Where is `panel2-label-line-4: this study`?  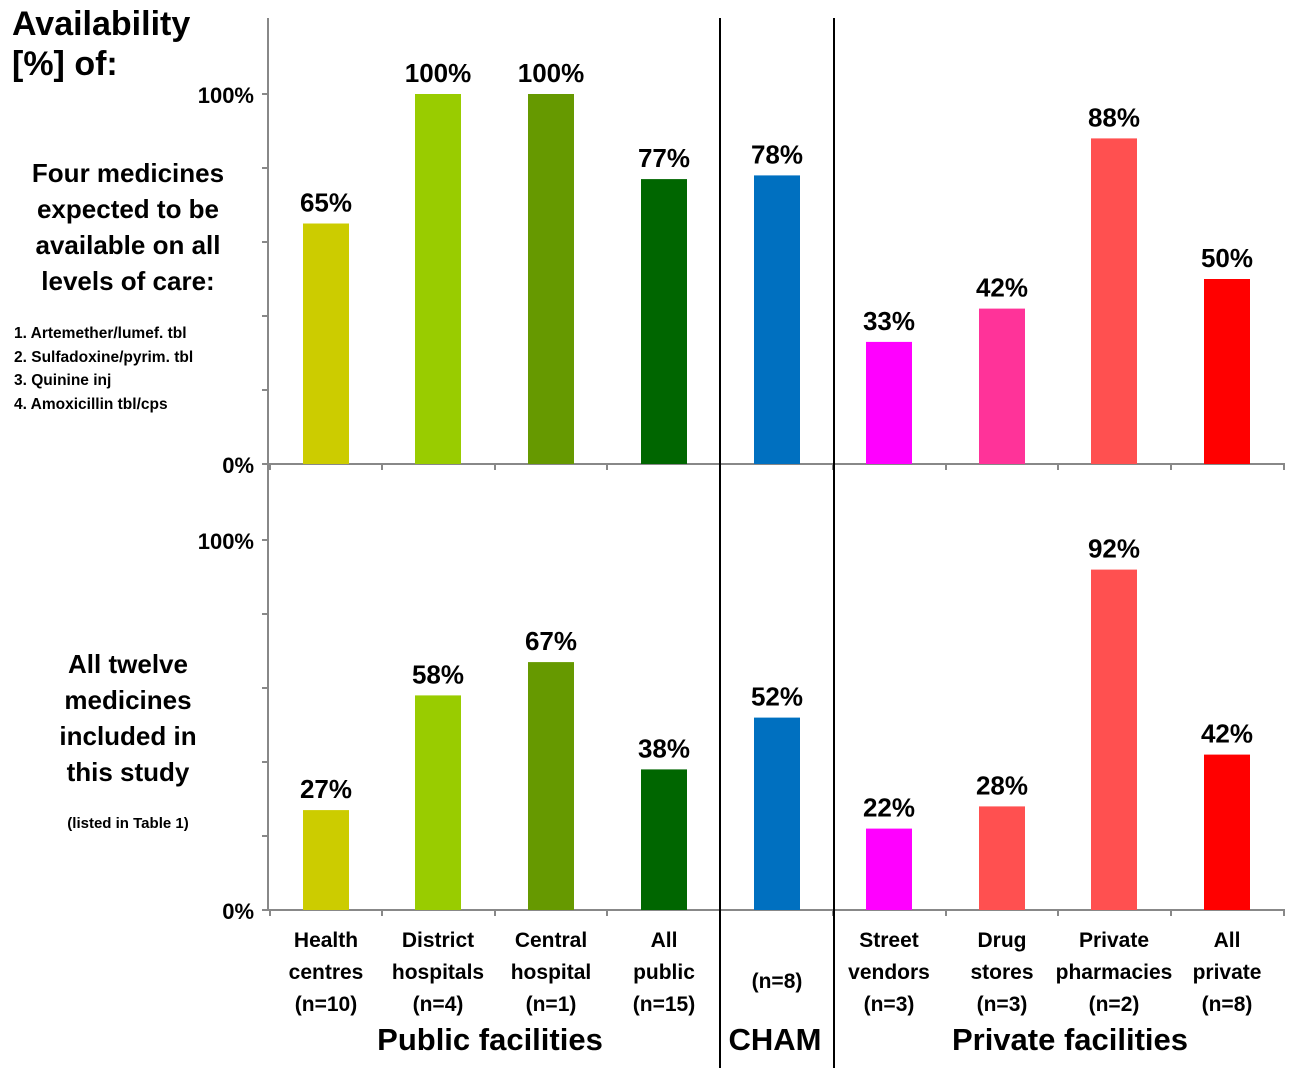 panel2-label-line-4: this study is located at coordinates (128, 772).